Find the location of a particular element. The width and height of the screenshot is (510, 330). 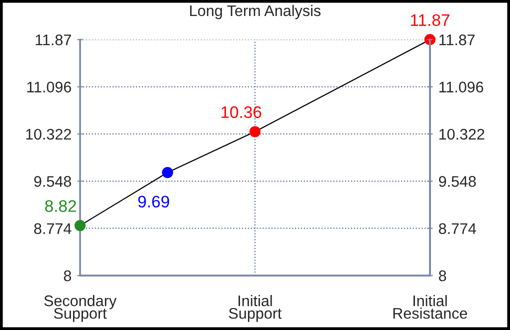

y-tick-label: 10.322 is located at coordinates (48, 134).